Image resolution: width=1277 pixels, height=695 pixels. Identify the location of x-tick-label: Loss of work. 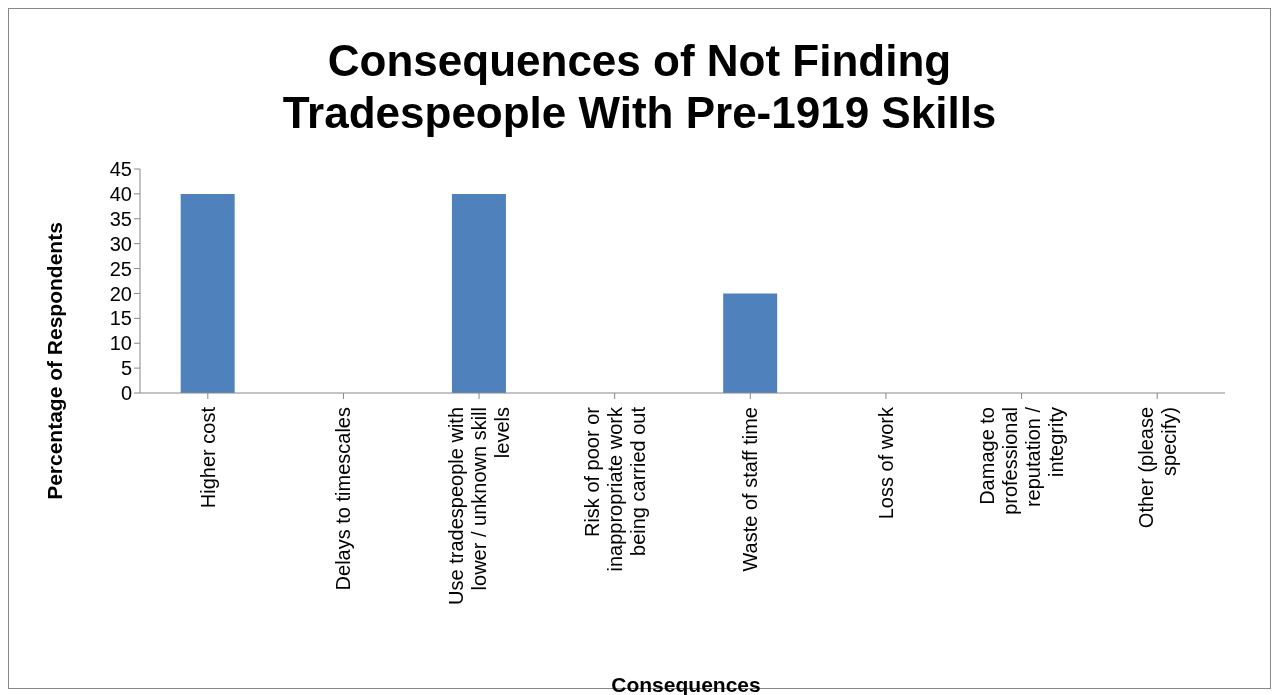
(885, 463).